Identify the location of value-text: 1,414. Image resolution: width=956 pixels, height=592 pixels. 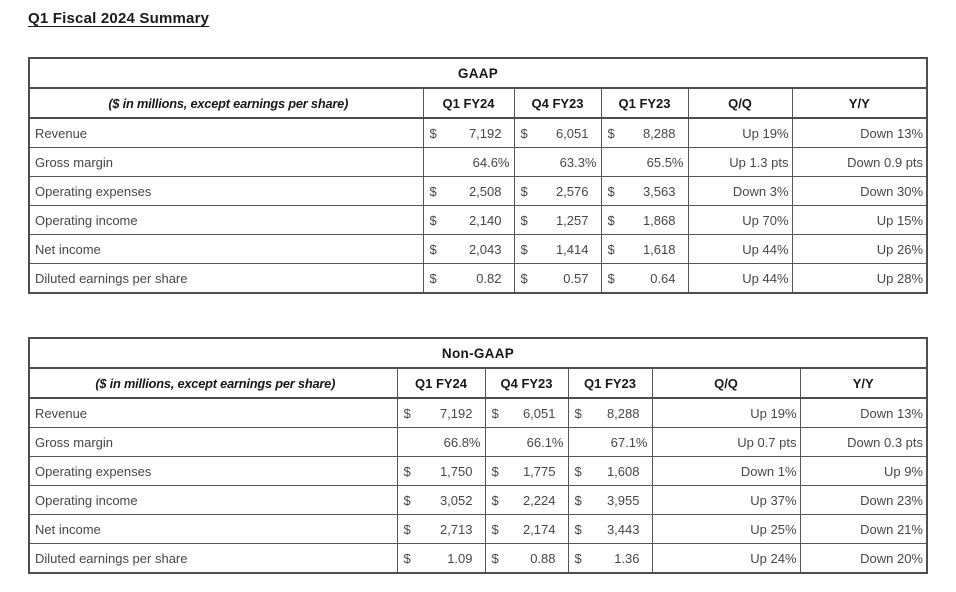
(572, 249).